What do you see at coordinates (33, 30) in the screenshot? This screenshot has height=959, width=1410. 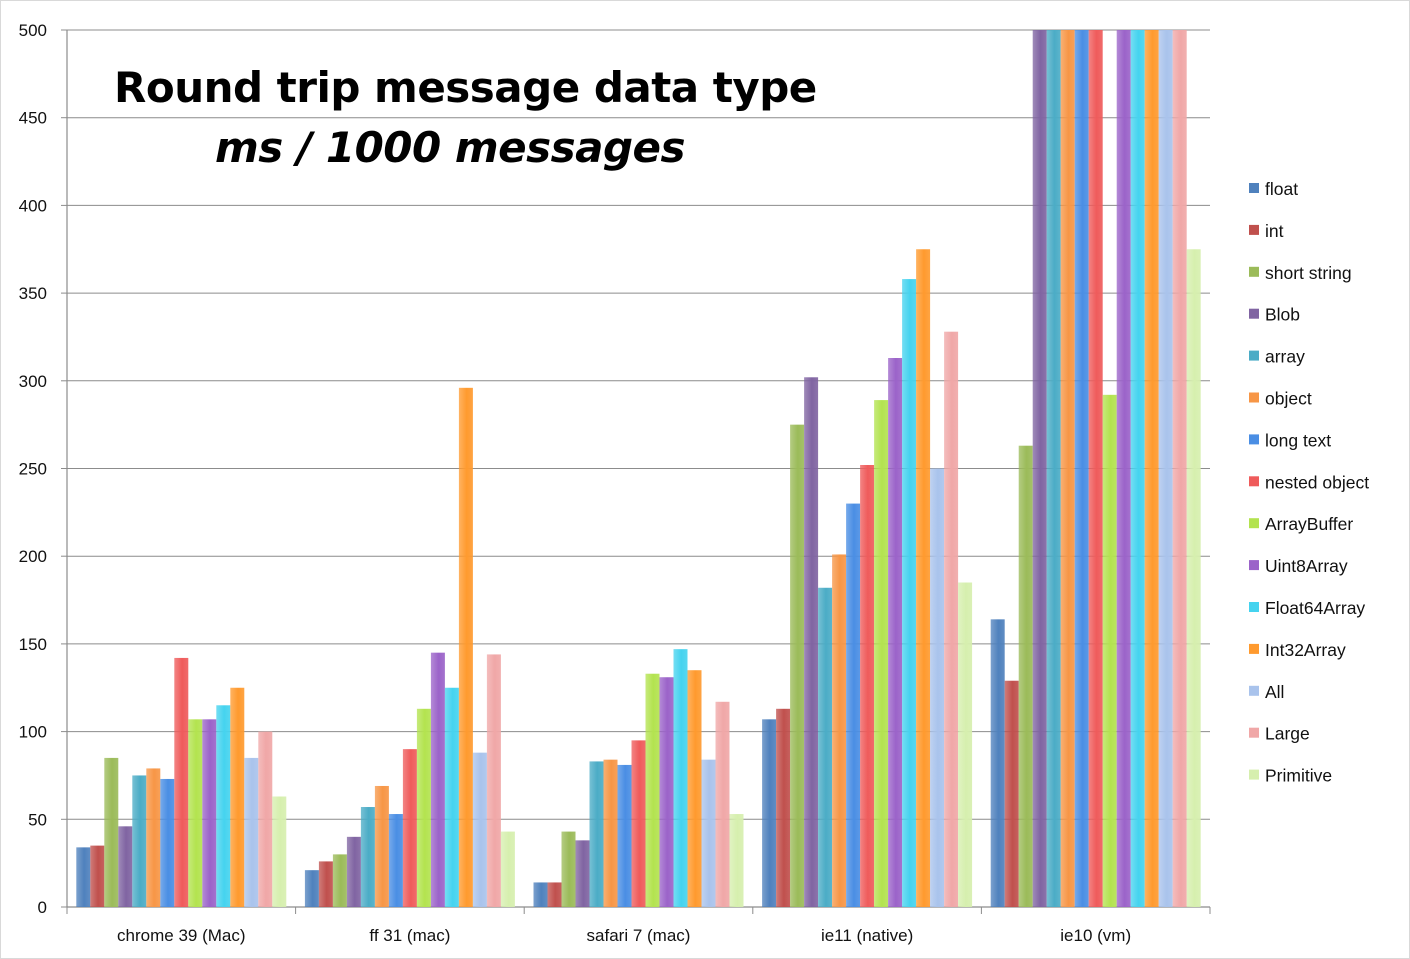 I see `y-tick-label: 500` at bounding box center [33, 30].